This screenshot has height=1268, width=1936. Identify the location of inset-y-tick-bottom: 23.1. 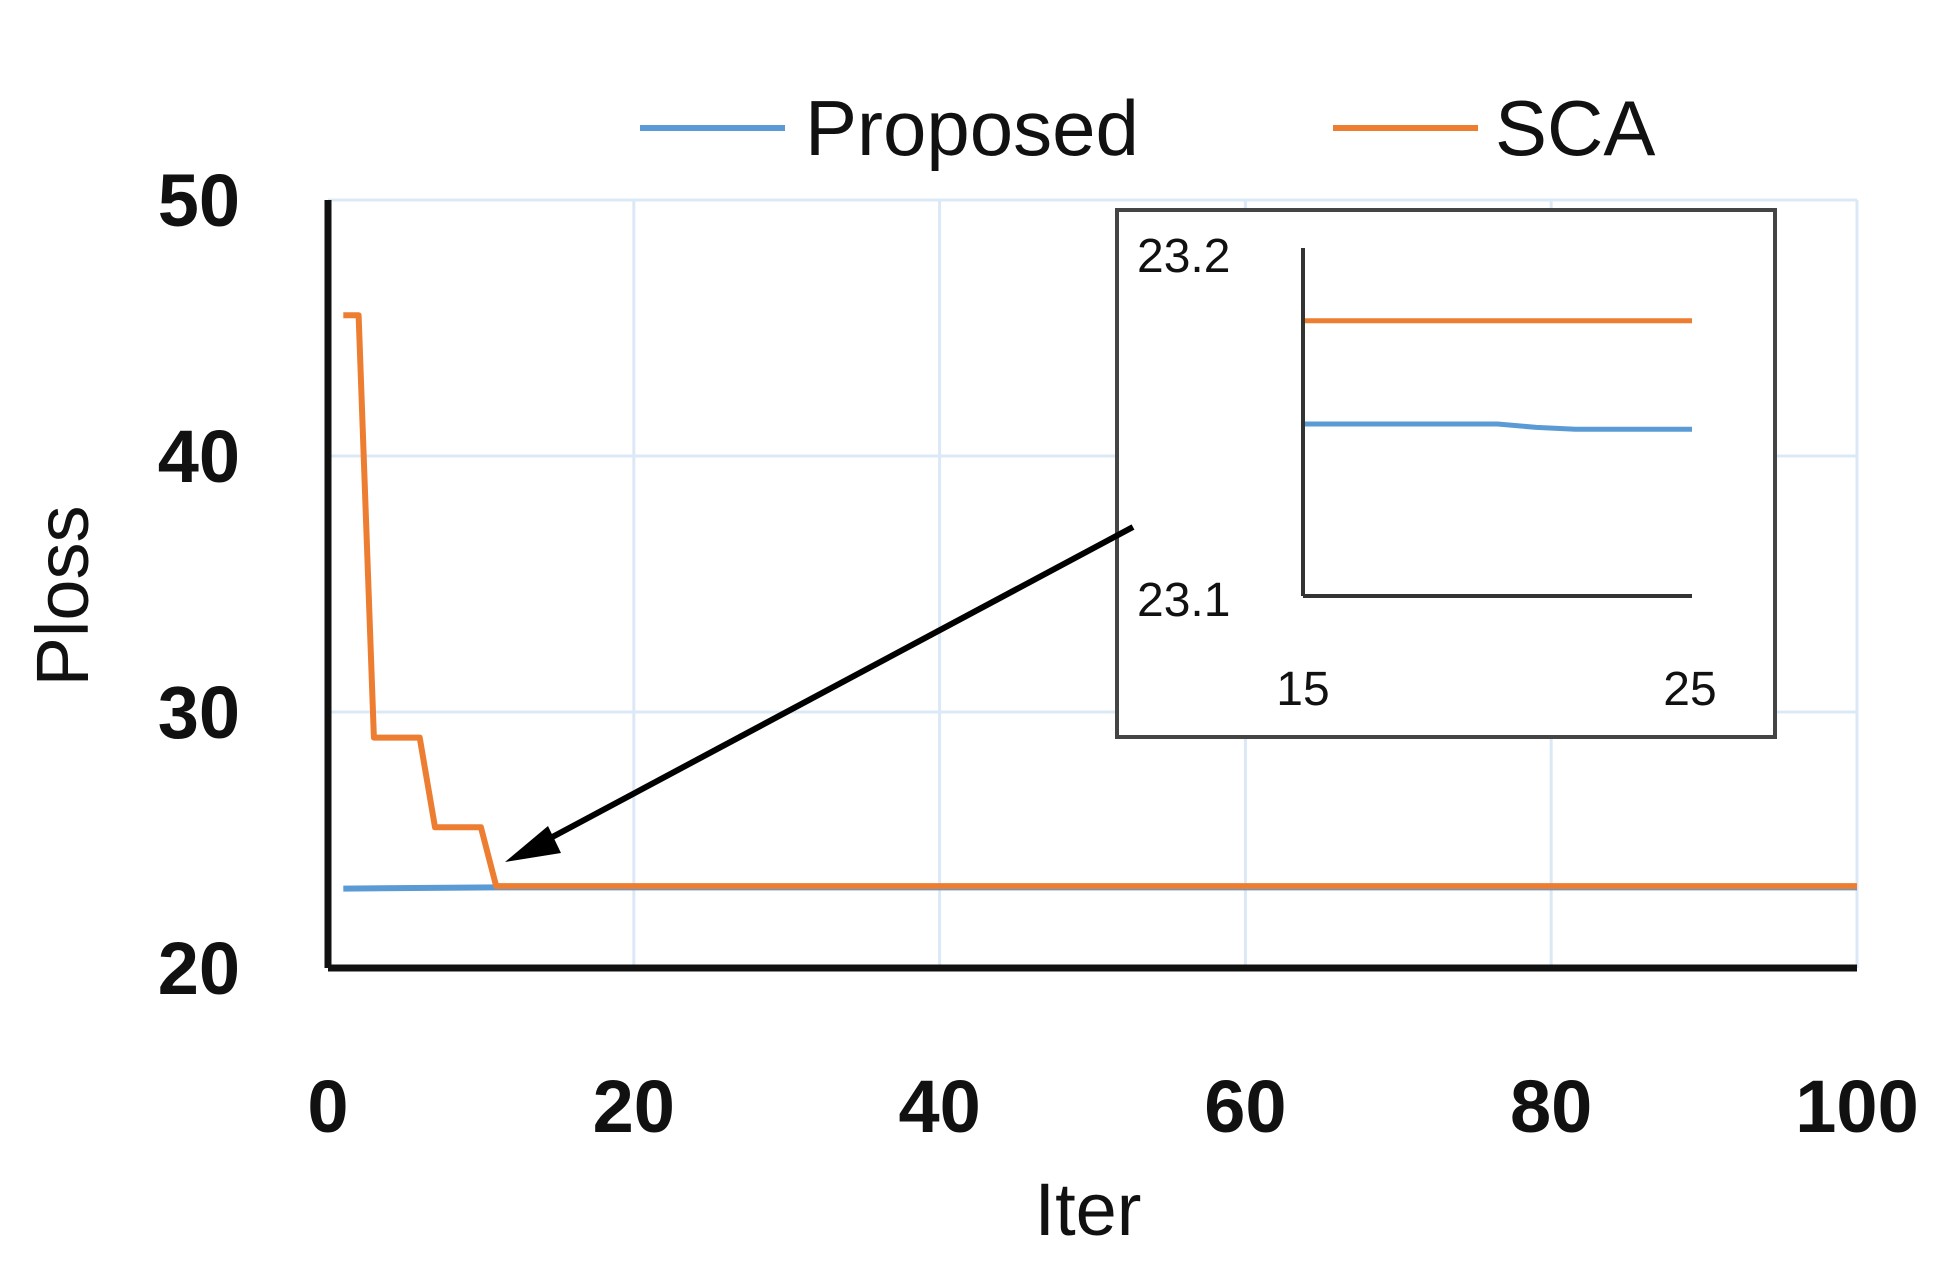
(1183, 600).